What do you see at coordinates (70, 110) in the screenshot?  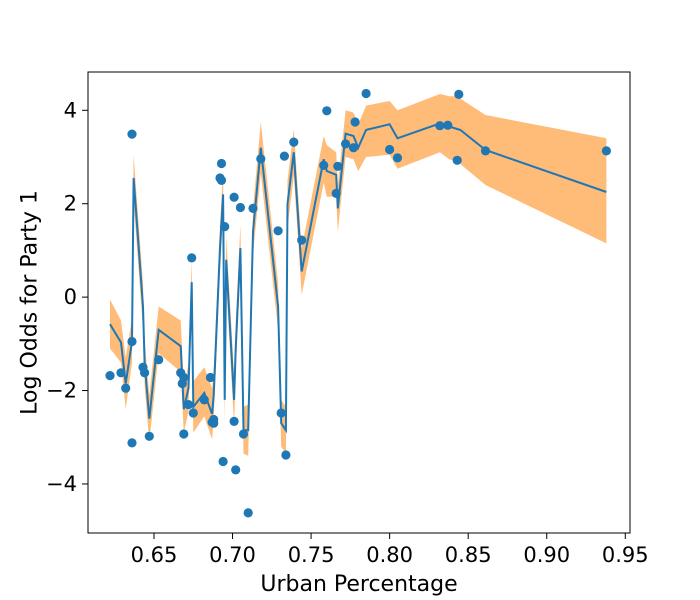 I see `y-tick-label: 4` at bounding box center [70, 110].